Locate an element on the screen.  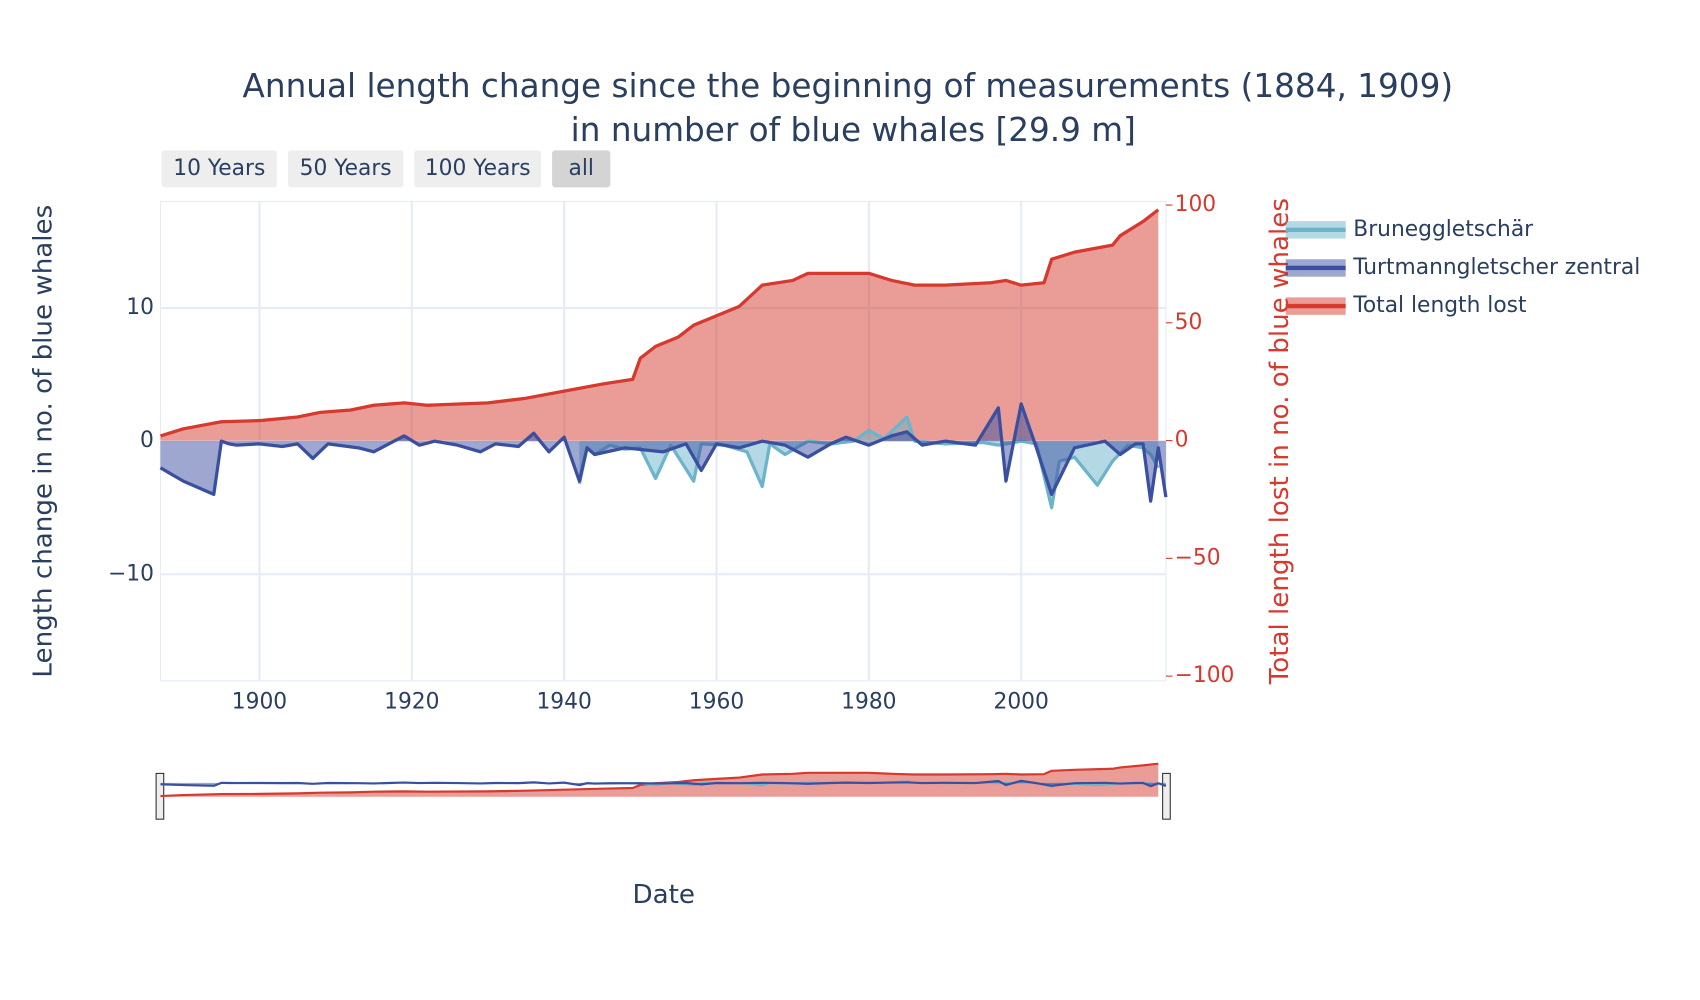
rangeslider-handle is located at coordinates (1166, 796).